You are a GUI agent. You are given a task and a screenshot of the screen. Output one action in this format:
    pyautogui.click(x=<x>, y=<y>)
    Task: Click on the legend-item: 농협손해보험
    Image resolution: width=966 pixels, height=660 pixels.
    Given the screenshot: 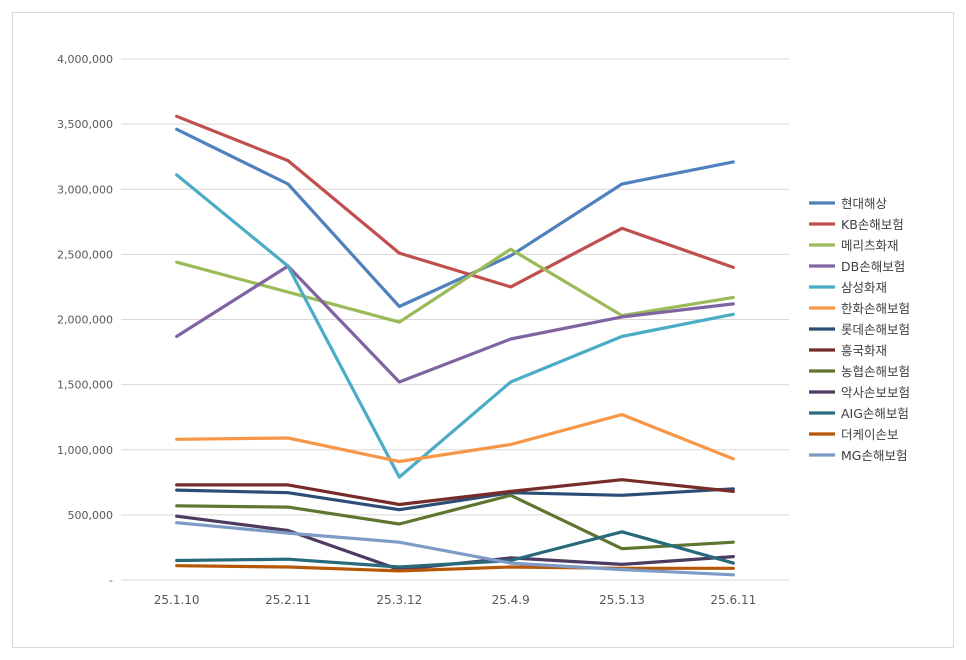 What is the action you would take?
    pyautogui.click(x=859, y=371)
    